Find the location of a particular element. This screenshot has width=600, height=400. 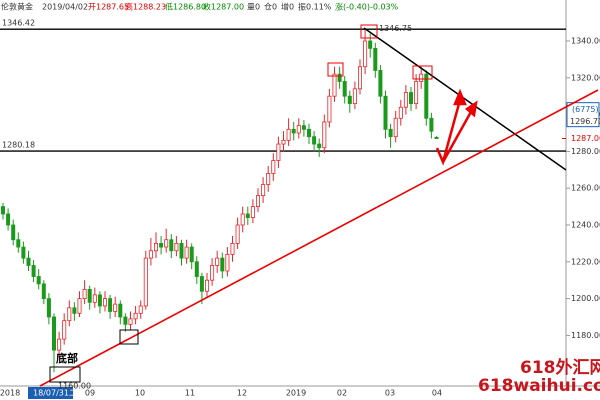

amplitude: 振0.11% is located at coordinates (315, 7).